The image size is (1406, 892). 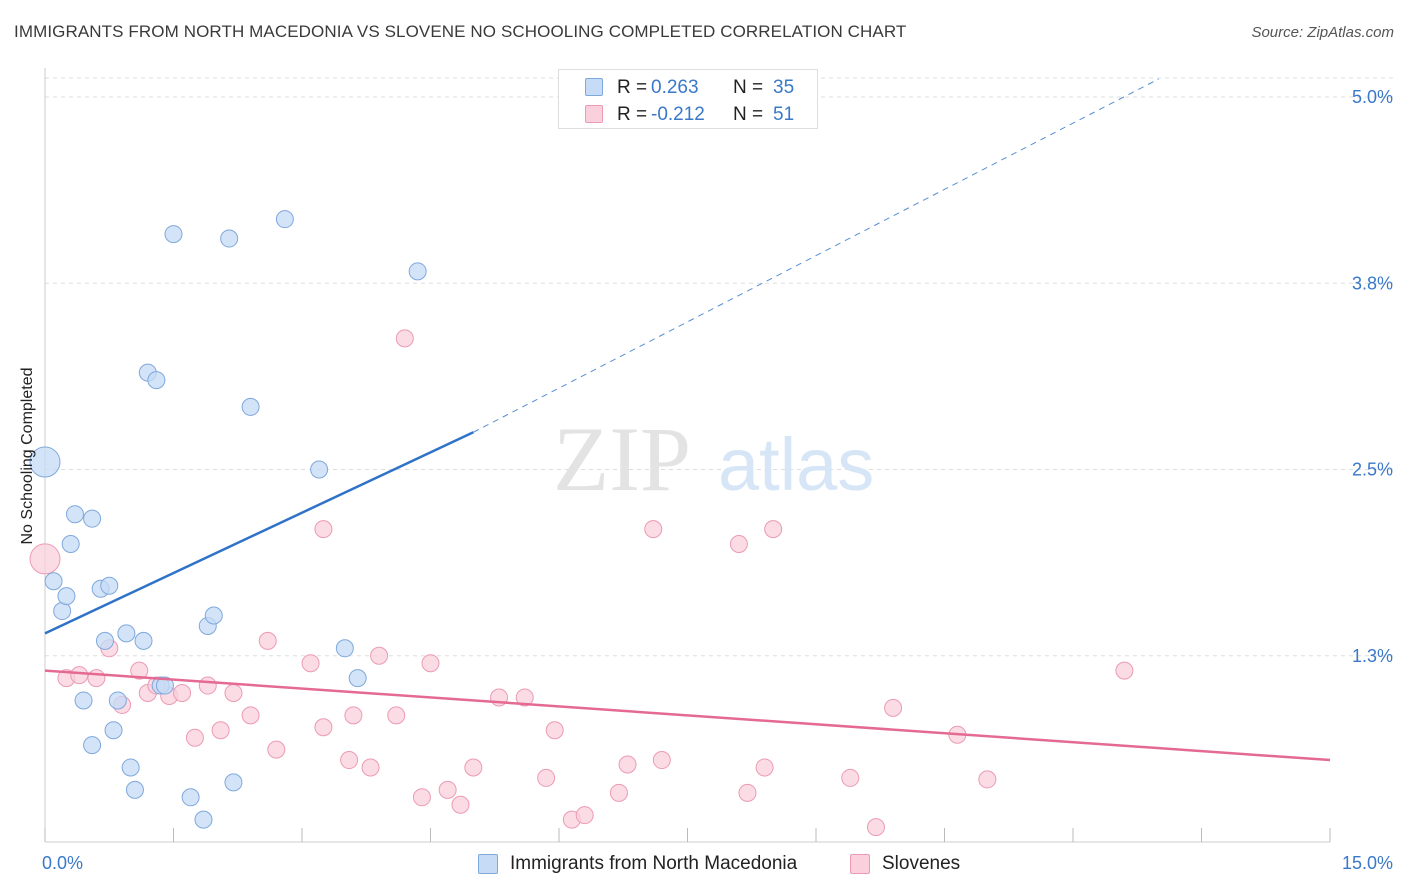 What do you see at coordinates (784, 114) in the screenshot?
I see `legend-n-value: 51` at bounding box center [784, 114].